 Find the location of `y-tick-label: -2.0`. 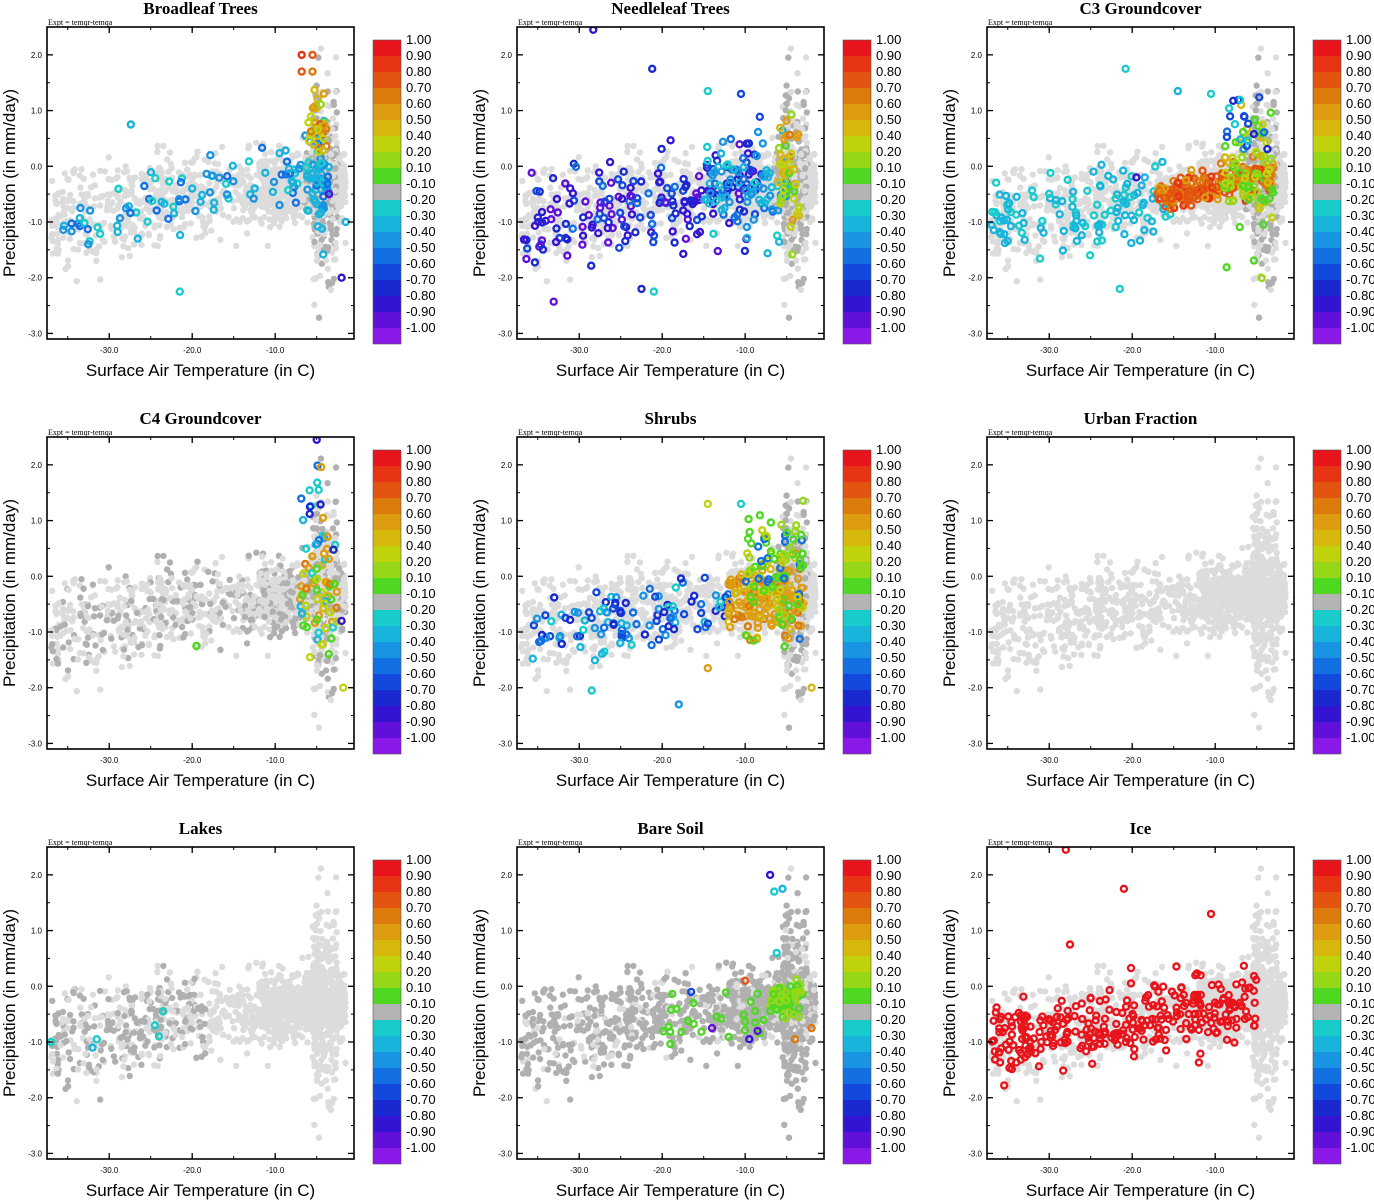

y-tick-label: -2.0 is located at coordinates (35, 278).